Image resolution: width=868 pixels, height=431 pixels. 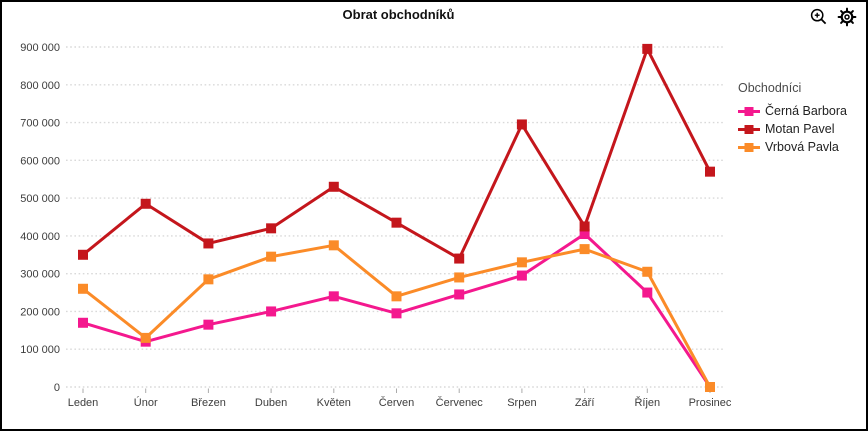 What do you see at coordinates (40, 48) in the screenshot?
I see `y-axis-label: 900 000` at bounding box center [40, 48].